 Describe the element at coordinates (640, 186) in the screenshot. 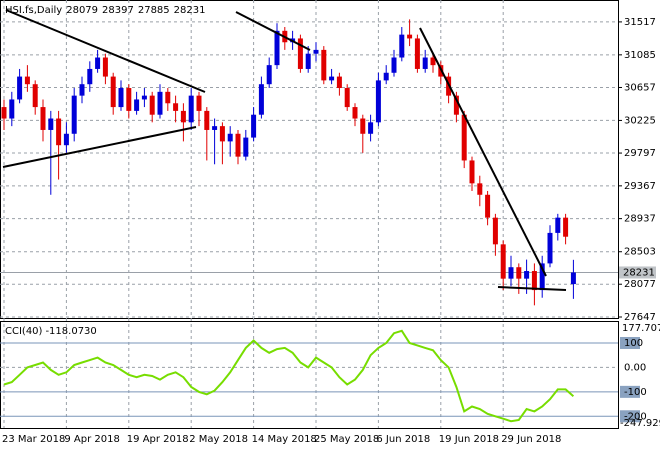

I see `y-tick-label: 29367` at that location.